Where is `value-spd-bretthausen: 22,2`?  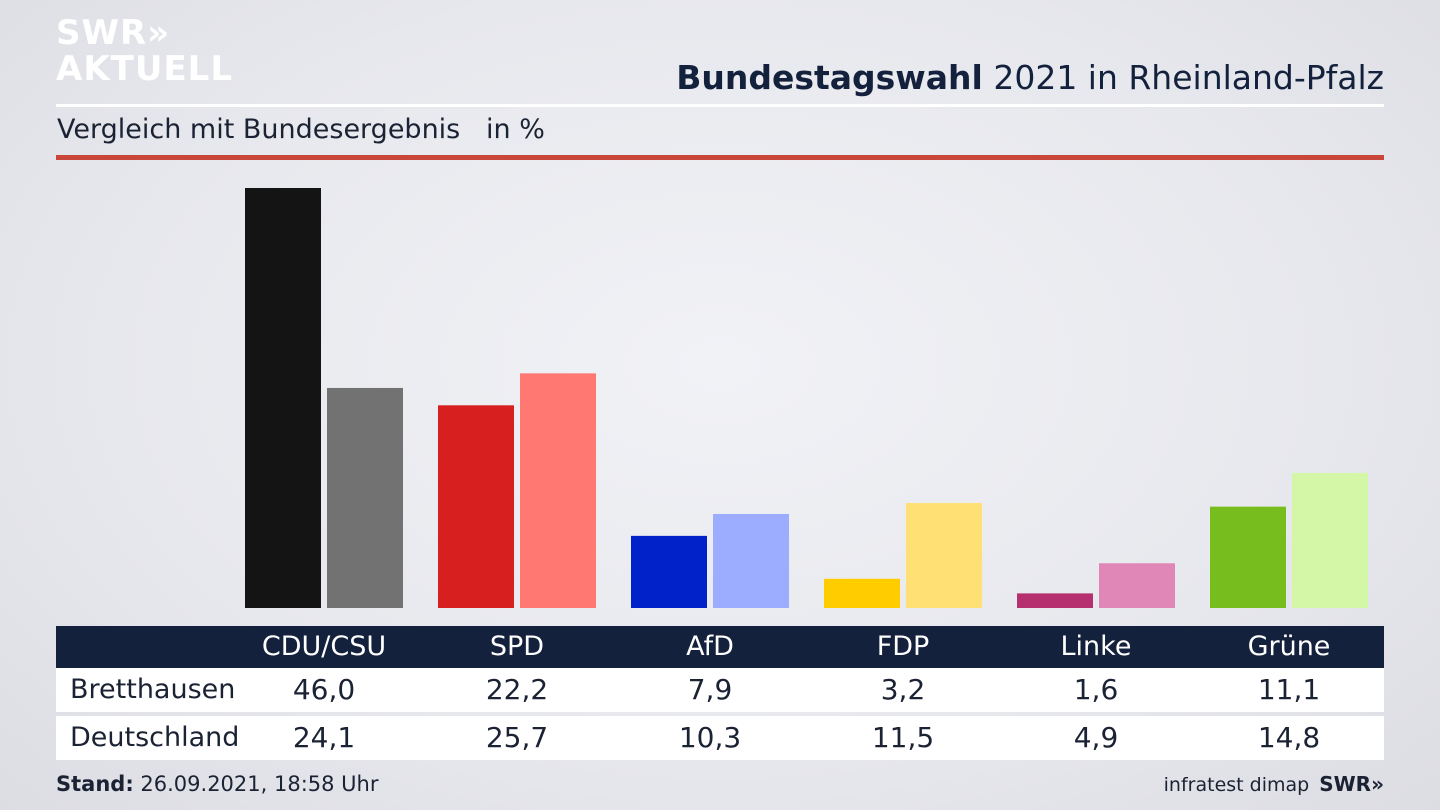 value-spd-bretthausen: 22,2 is located at coordinates (517, 689).